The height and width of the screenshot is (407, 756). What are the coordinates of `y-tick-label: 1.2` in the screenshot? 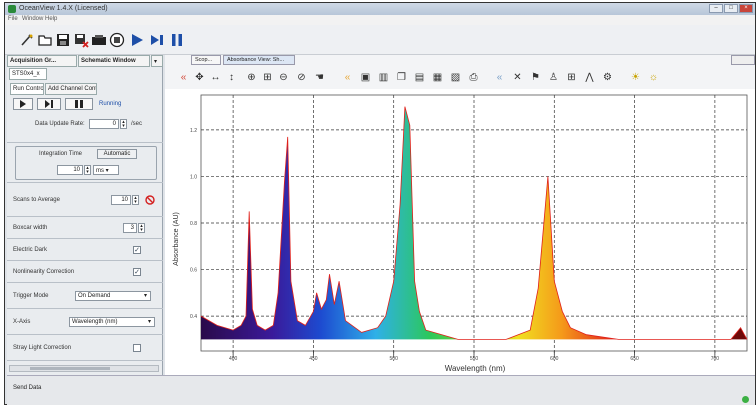 It's located at (193, 131).